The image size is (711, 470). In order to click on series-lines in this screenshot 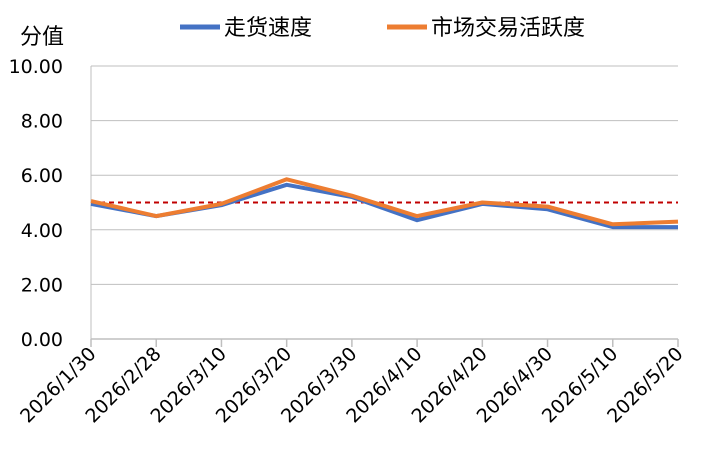, I will do `click(384, 203)`.